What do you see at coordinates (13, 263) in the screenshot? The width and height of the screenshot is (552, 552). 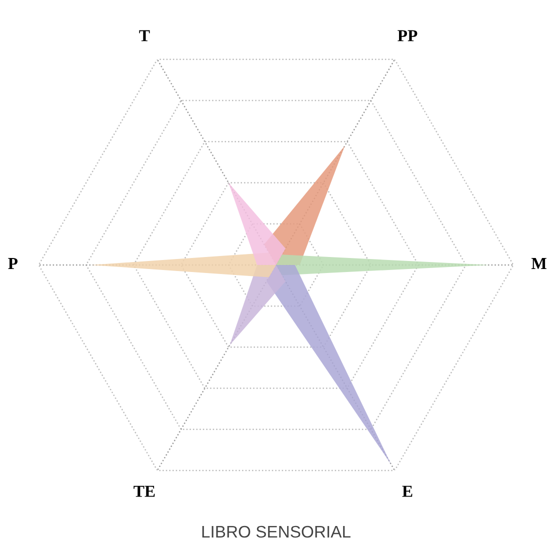 I see `spoke-label: P` at bounding box center [13, 263].